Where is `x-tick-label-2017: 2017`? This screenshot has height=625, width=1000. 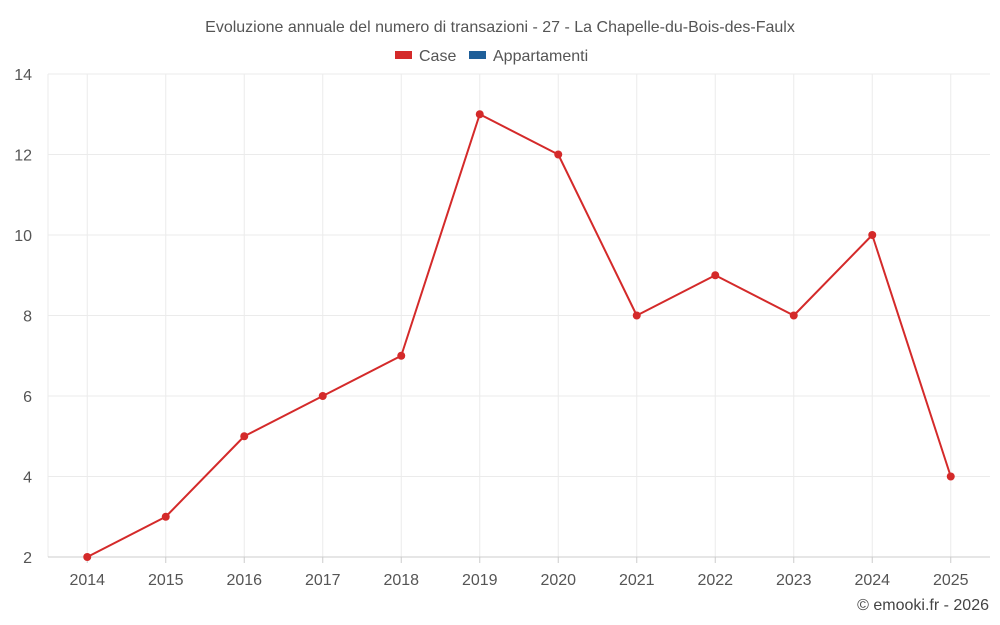
x-tick-label-2017: 2017 is located at coordinates (323, 580).